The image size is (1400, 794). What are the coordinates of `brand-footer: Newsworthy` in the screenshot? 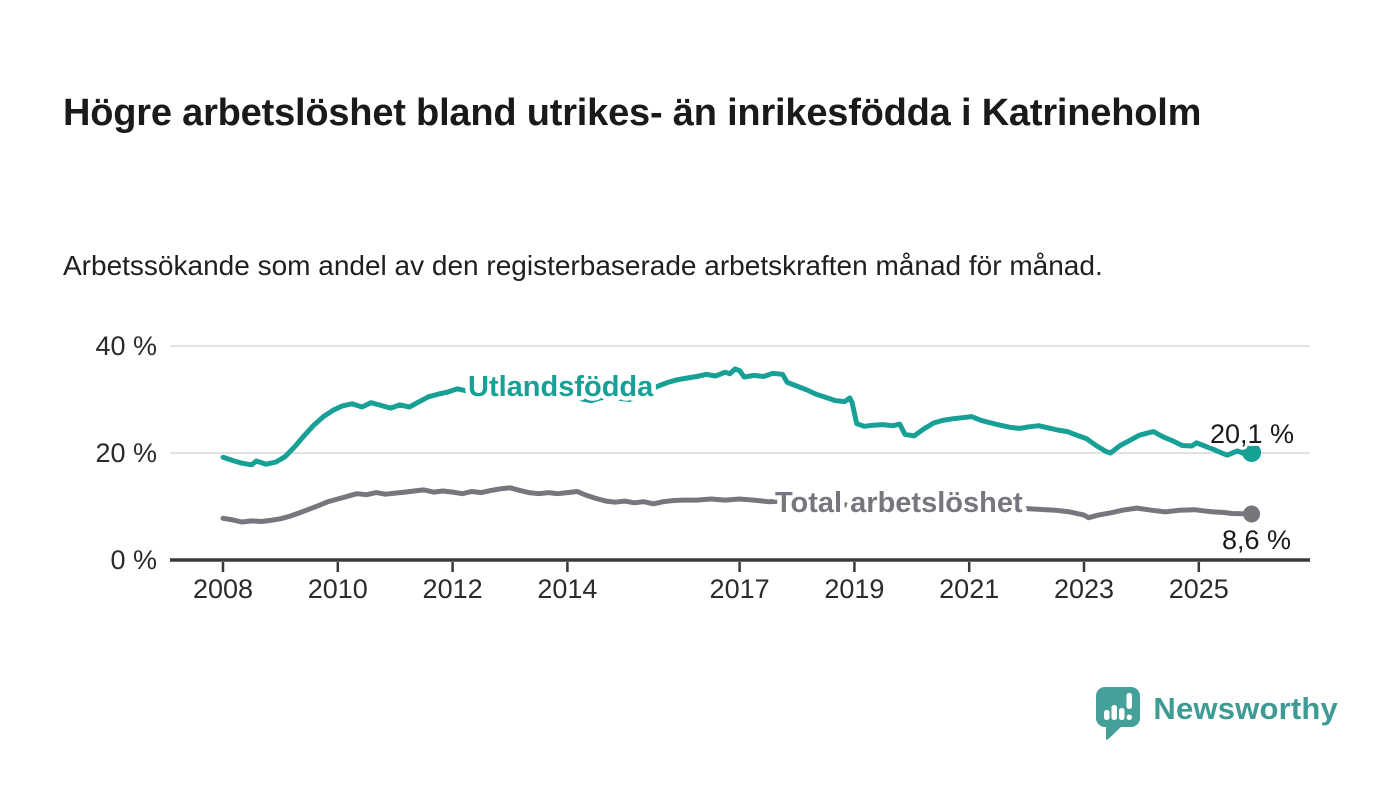 It's located at (1216, 713).